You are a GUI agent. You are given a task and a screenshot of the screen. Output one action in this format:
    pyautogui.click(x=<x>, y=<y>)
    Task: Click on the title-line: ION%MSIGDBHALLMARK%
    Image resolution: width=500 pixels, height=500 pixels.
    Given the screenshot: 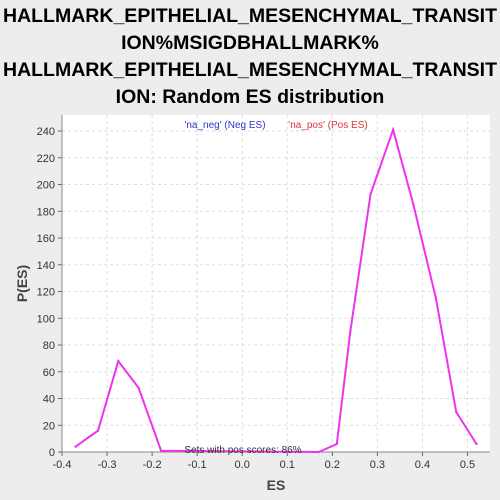 What is the action you would take?
    pyautogui.click(x=250, y=43)
    